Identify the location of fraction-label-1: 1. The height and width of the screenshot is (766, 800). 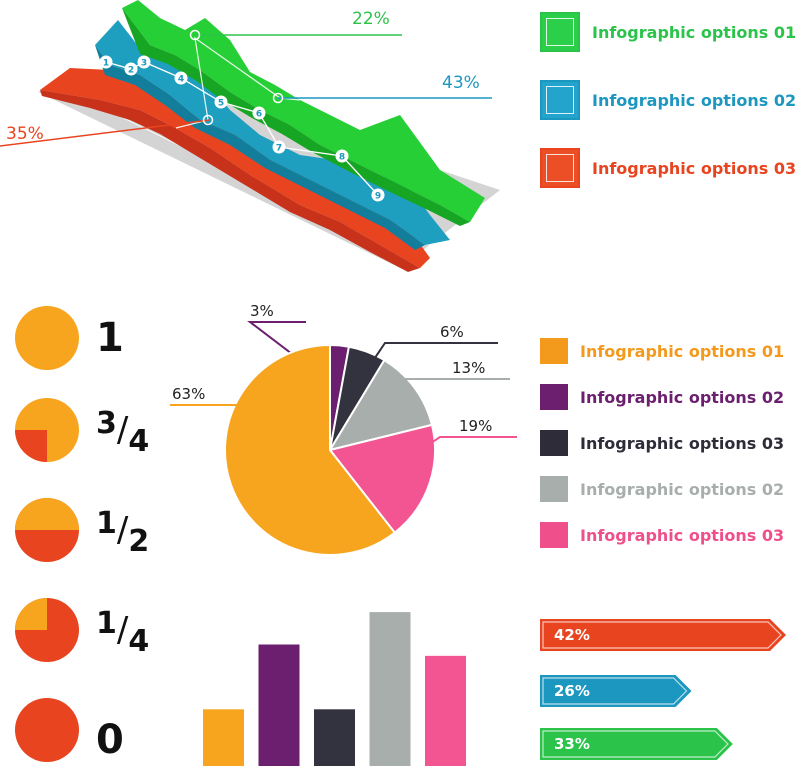
(110, 338).